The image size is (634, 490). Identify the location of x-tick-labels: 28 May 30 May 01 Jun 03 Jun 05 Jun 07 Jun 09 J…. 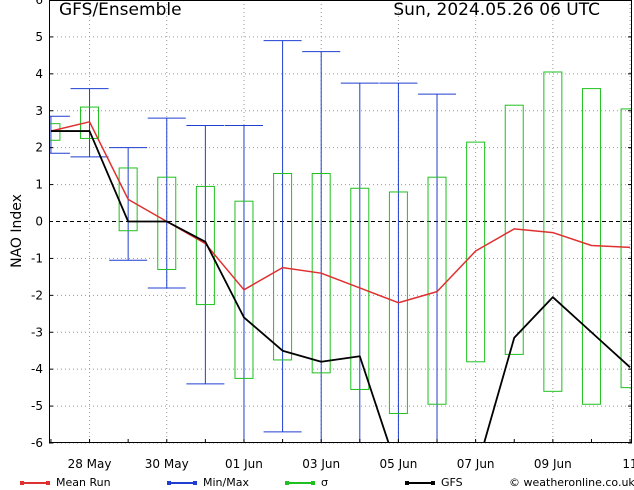
(351, 464).